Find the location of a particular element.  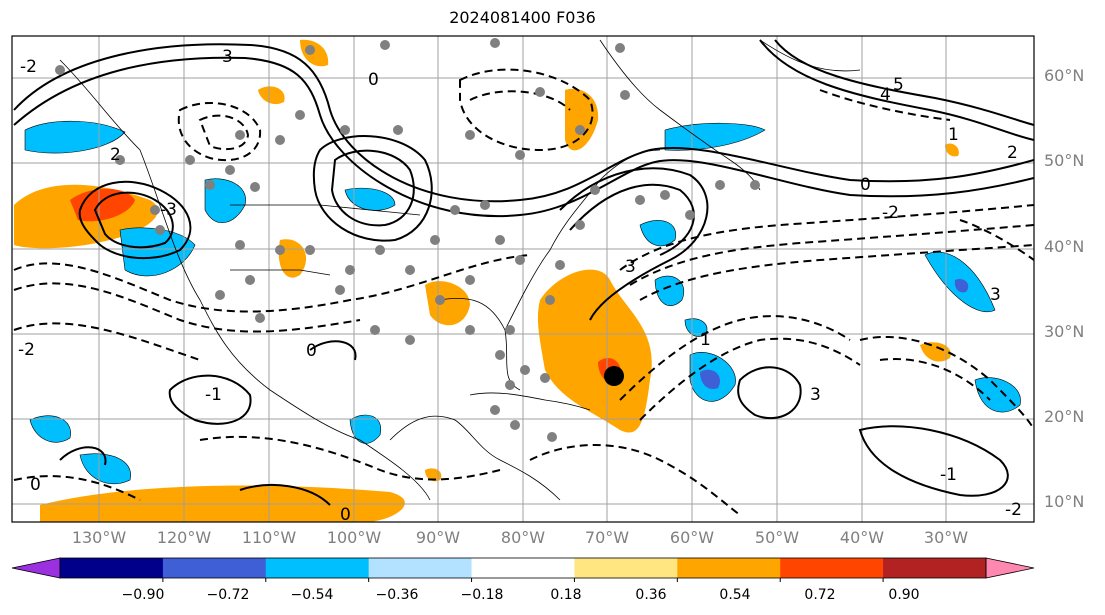

lon-label: 120°W is located at coordinates (184, 537).